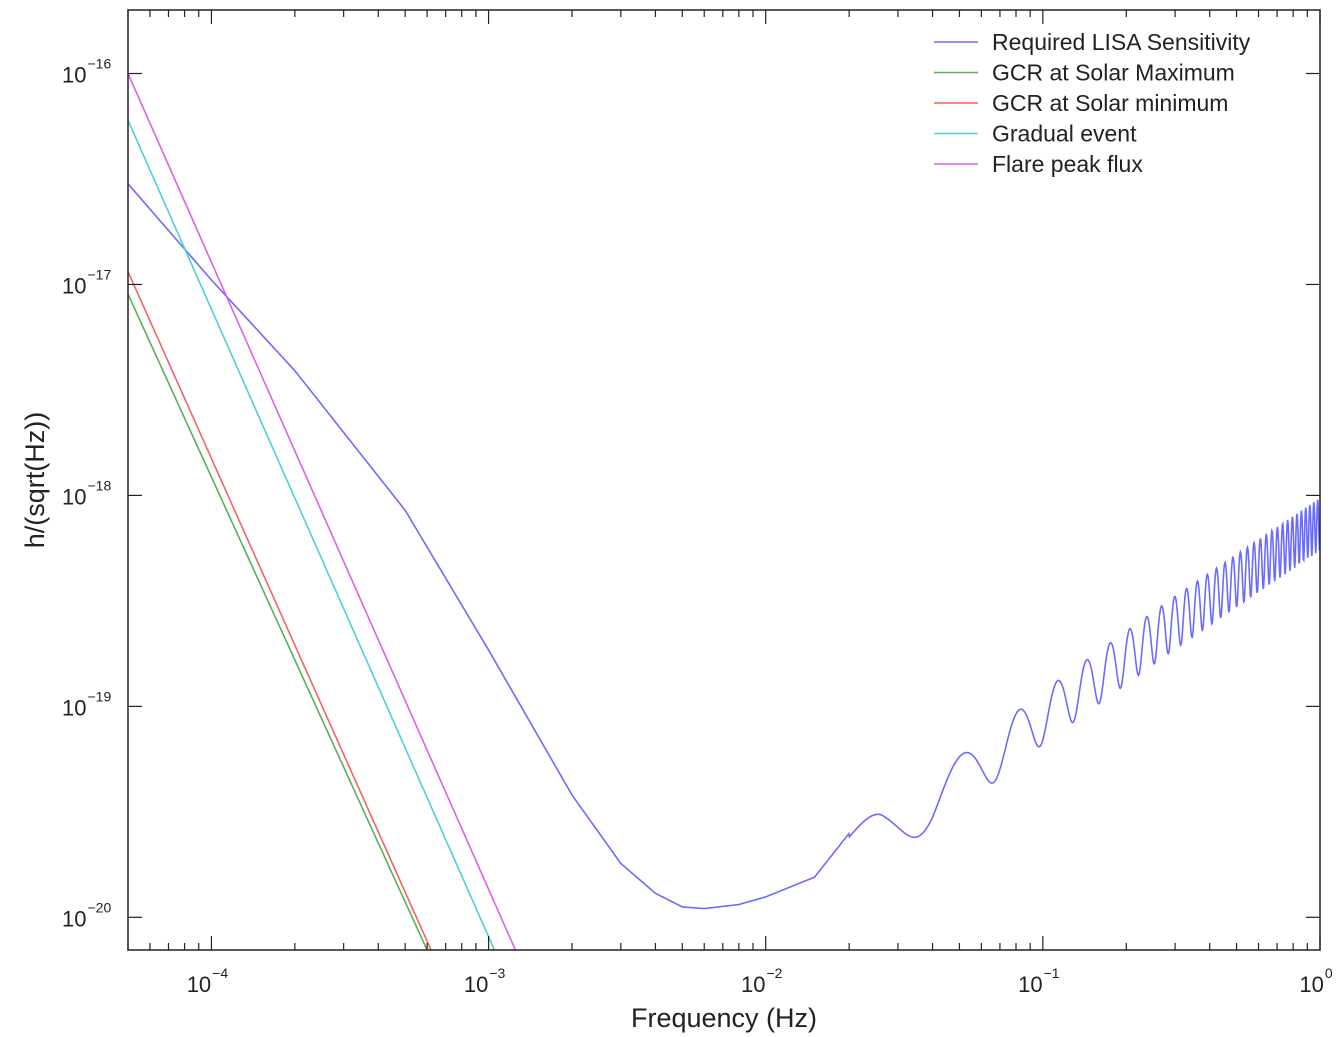  I want to click on x-tick-label: 10⁻¹, so click(1039, 981).